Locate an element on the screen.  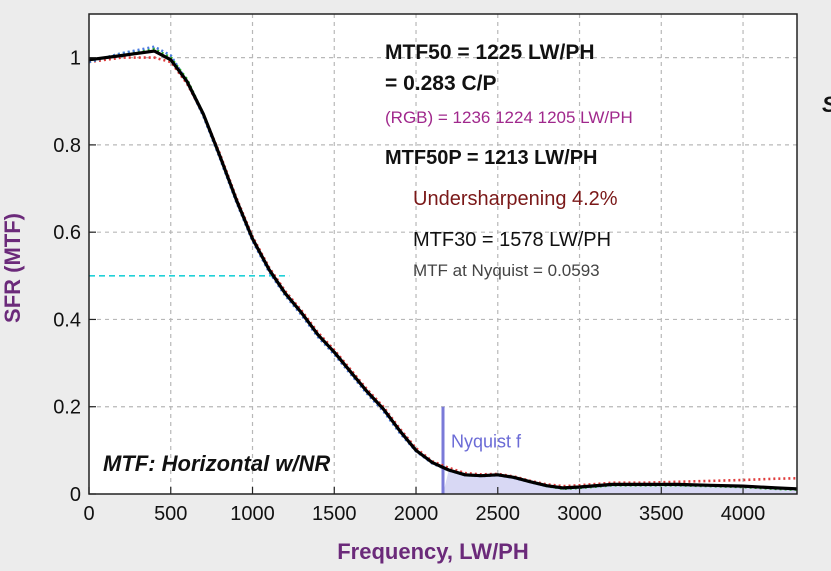
y-tick-label: 1 is located at coordinates (75, 59).